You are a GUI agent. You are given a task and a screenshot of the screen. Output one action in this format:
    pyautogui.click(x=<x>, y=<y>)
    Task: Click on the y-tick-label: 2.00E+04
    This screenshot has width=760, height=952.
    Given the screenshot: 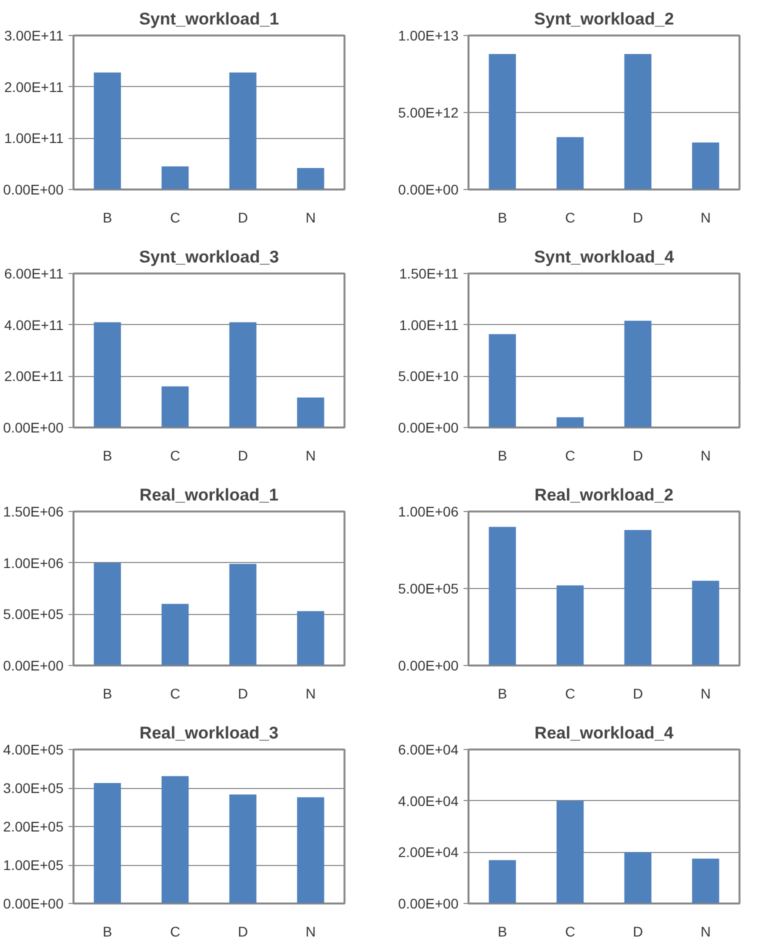 What is the action you would take?
    pyautogui.click(x=428, y=852)
    